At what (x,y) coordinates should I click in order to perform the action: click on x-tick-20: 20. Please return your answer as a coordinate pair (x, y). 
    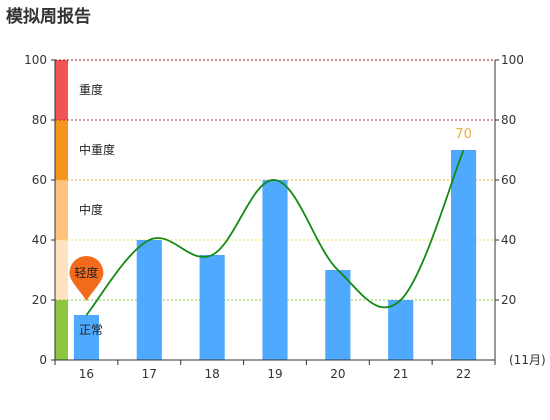
    Looking at the image, I should click on (337, 374).